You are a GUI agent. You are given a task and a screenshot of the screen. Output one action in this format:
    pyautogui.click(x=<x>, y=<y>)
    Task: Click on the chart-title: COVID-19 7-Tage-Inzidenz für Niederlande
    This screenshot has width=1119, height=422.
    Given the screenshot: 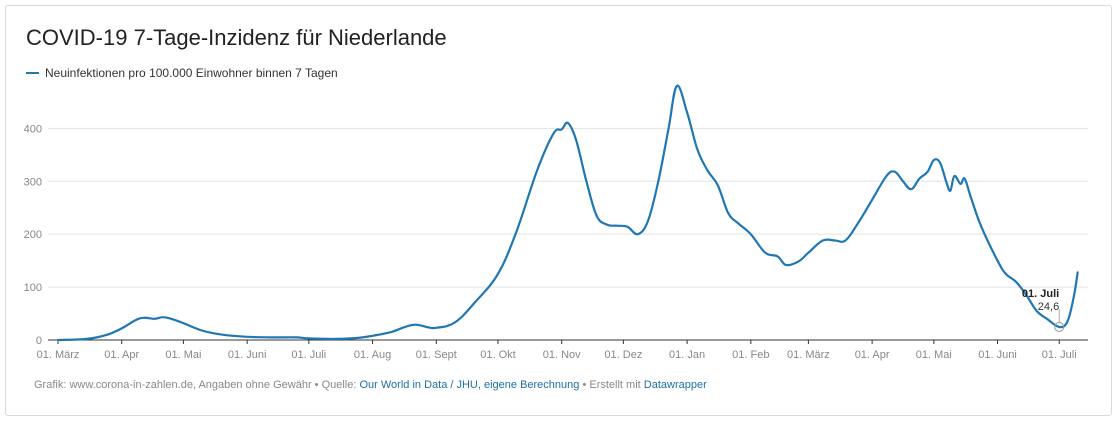 What is the action you would take?
    pyautogui.click(x=236, y=37)
    